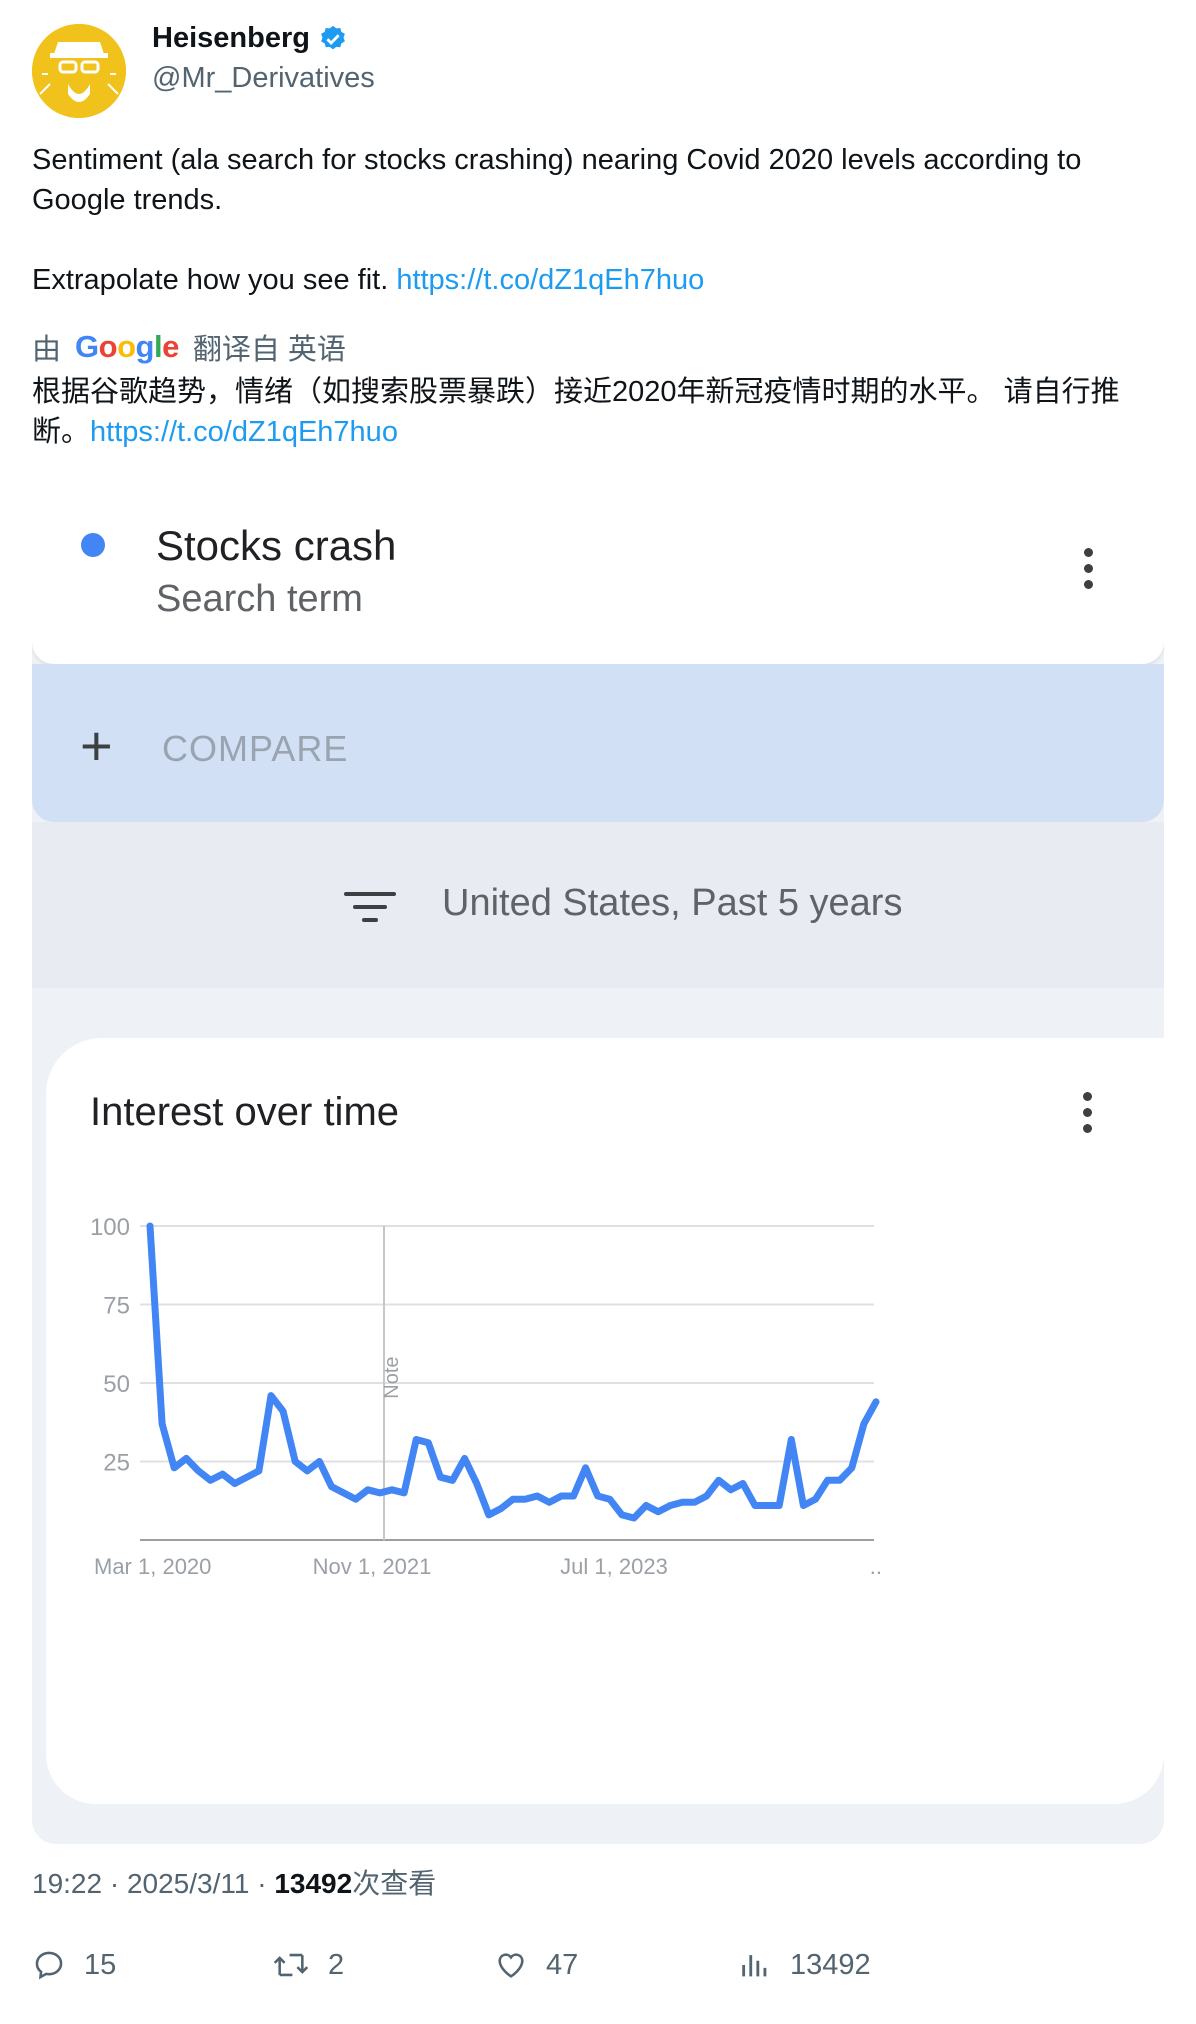 This screenshot has width=1196, height=2024. I want to click on x-tick-label: Nov 1, 2021, so click(372, 1566).